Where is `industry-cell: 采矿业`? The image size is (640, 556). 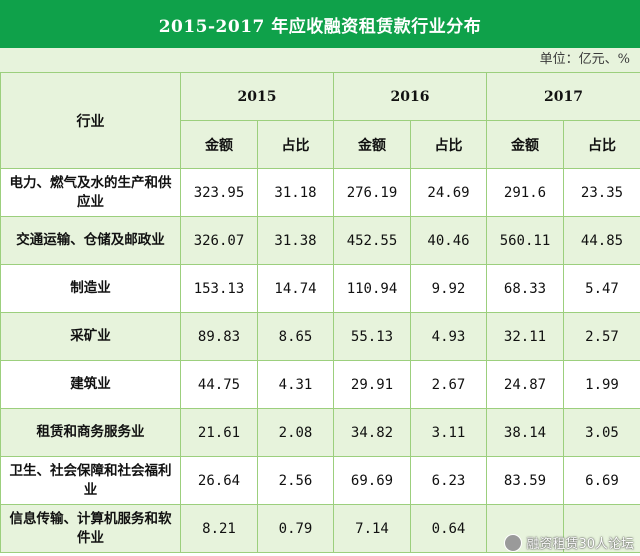 industry-cell: 采矿业 is located at coordinates (90, 336).